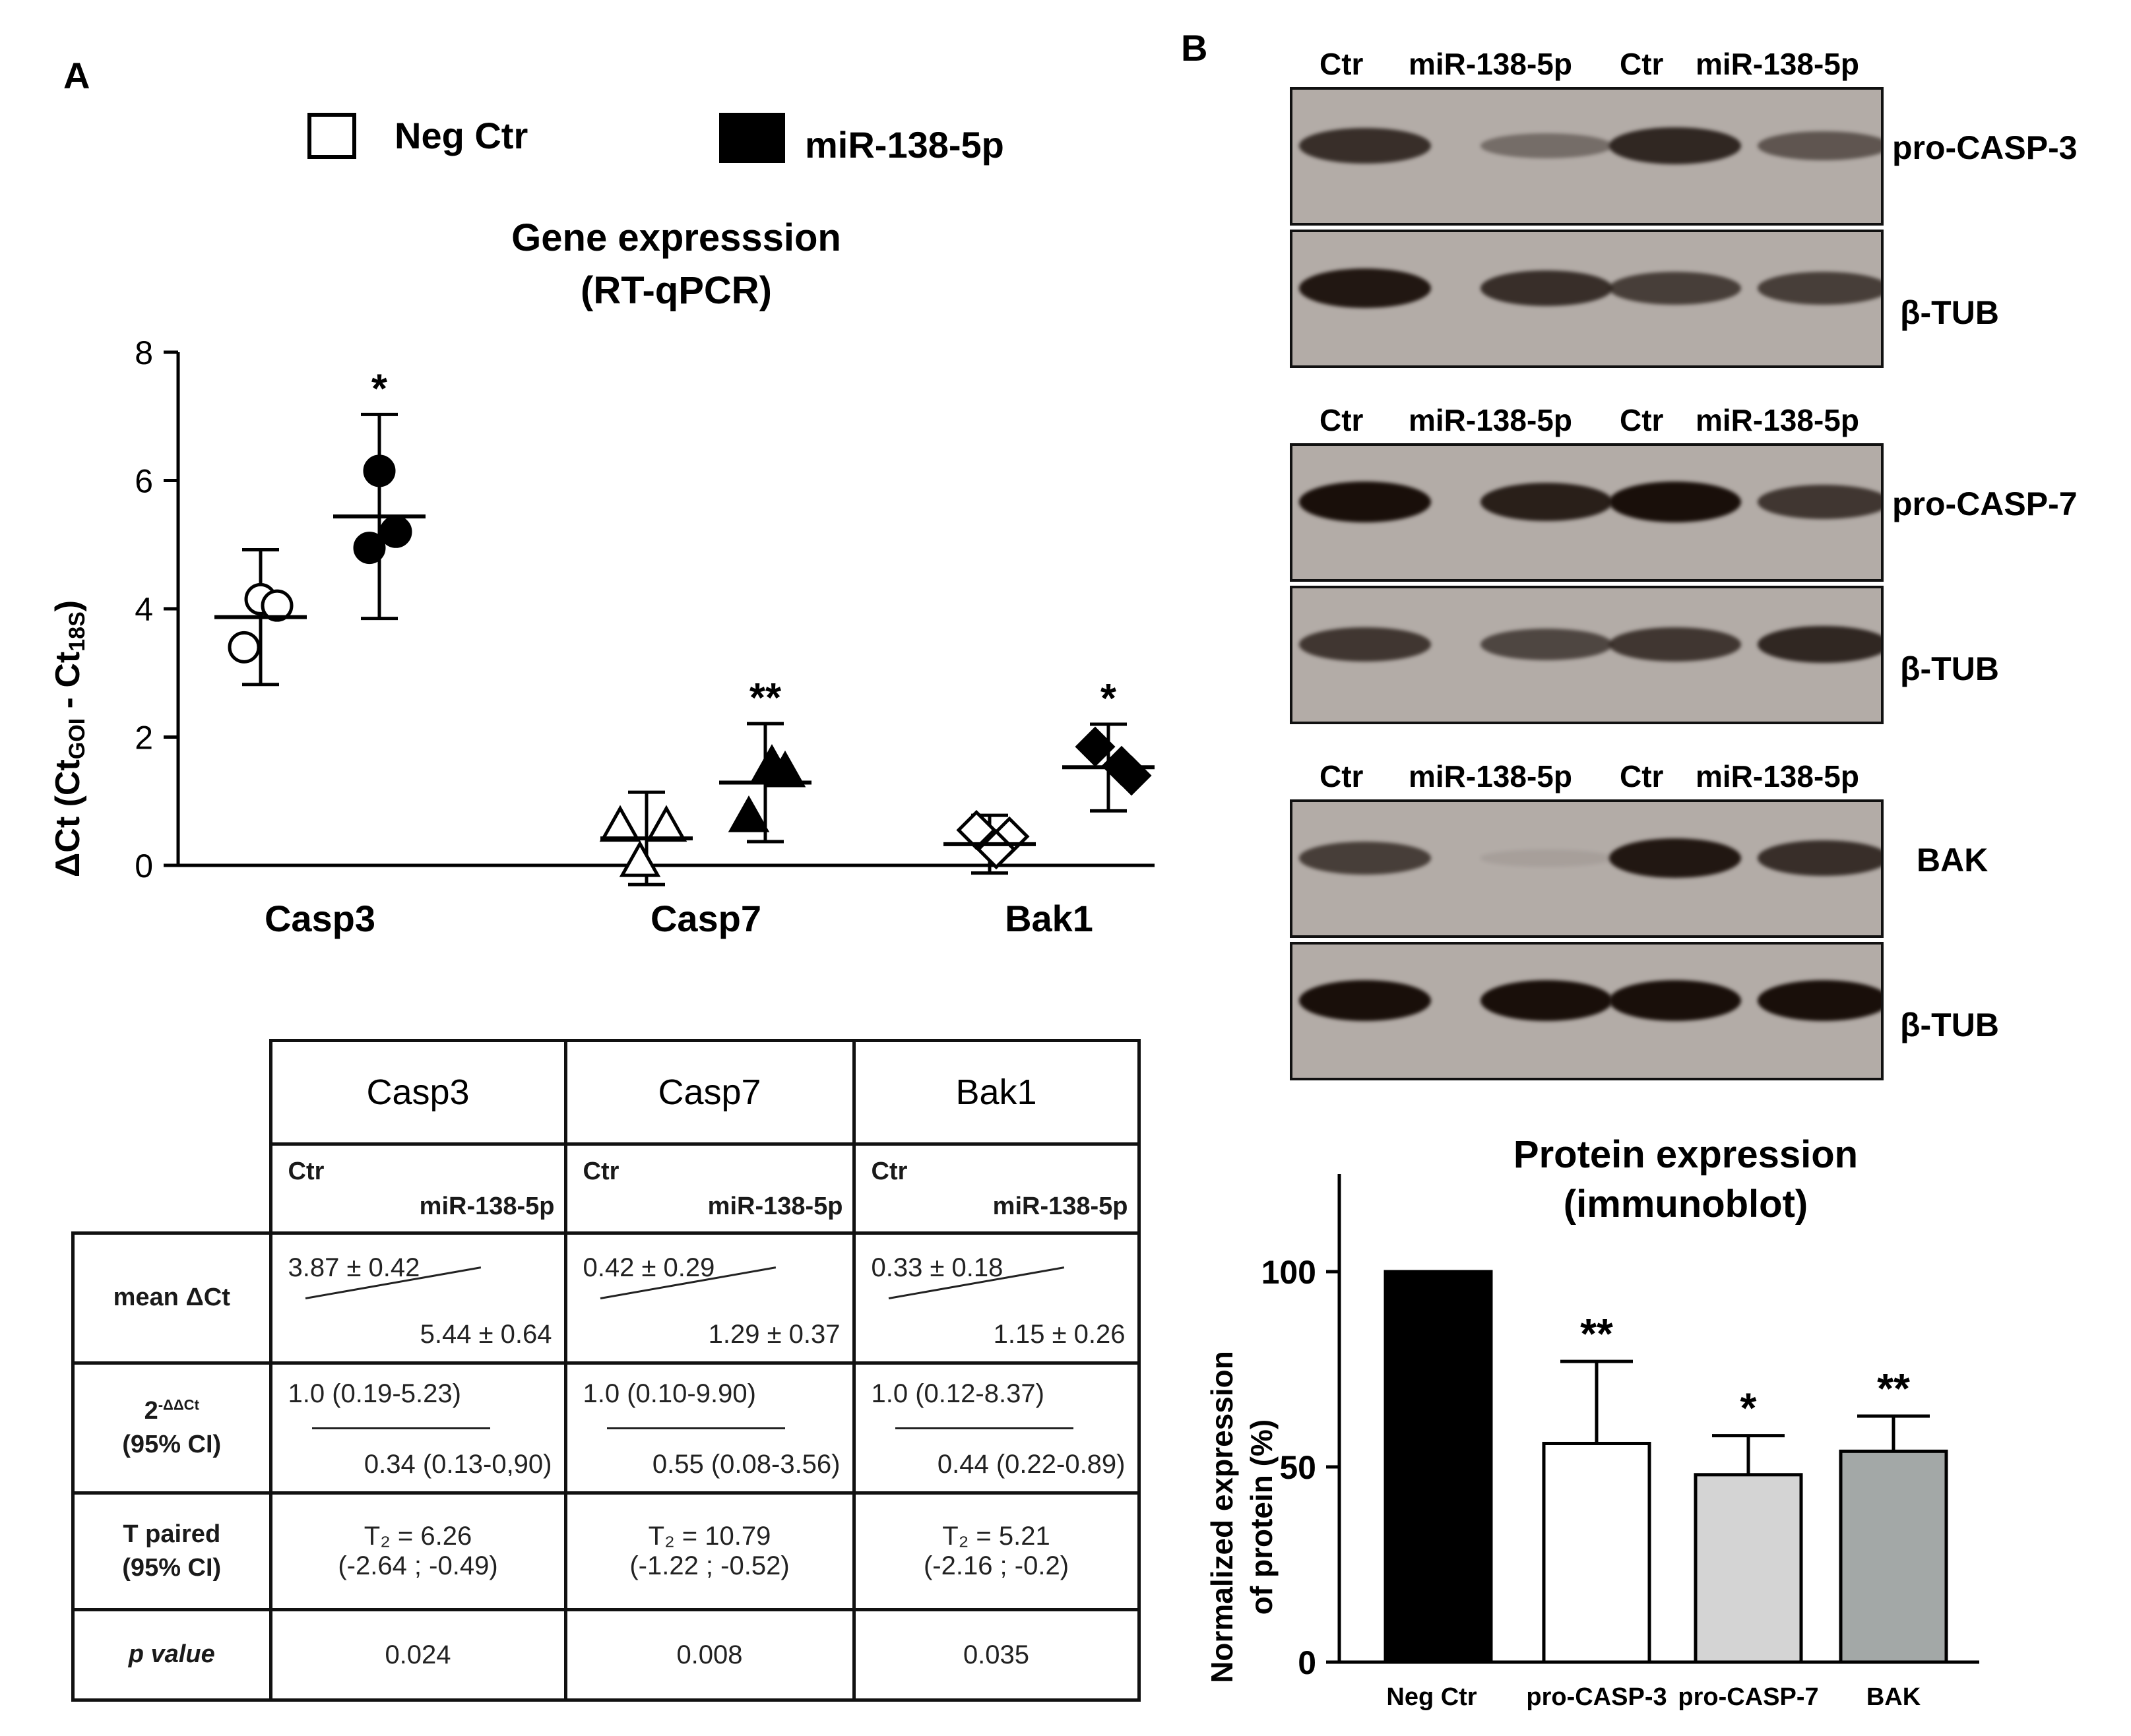 The image size is (2131, 1736). I want to click on scatter-y-tick-label: 2, so click(144, 738).